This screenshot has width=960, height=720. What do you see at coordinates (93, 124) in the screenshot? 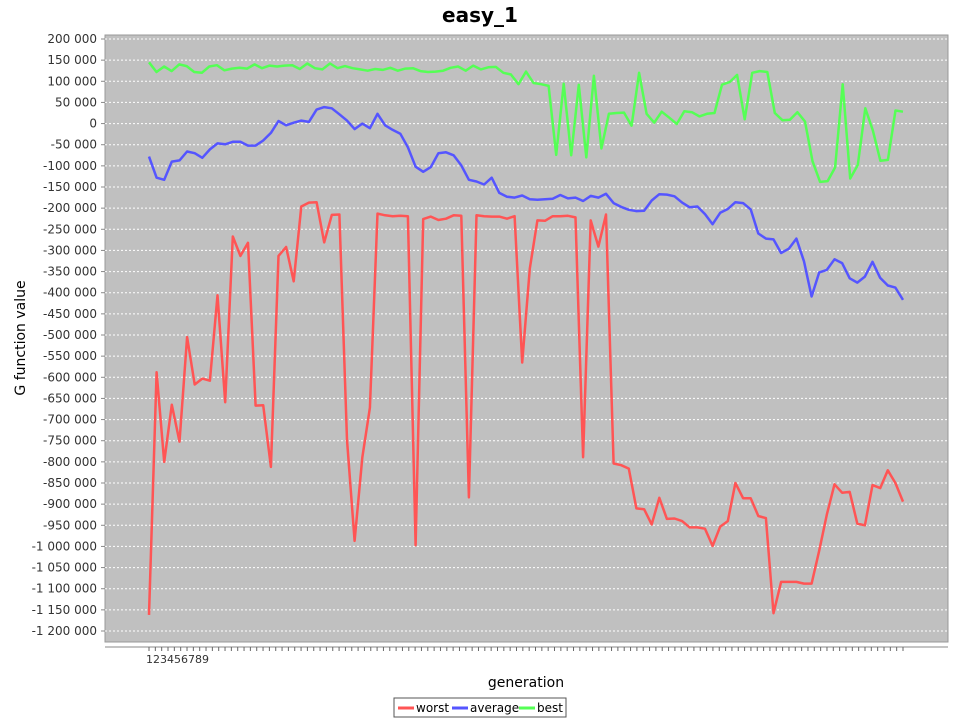
I see `y-tick-label: 0` at bounding box center [93, 124].